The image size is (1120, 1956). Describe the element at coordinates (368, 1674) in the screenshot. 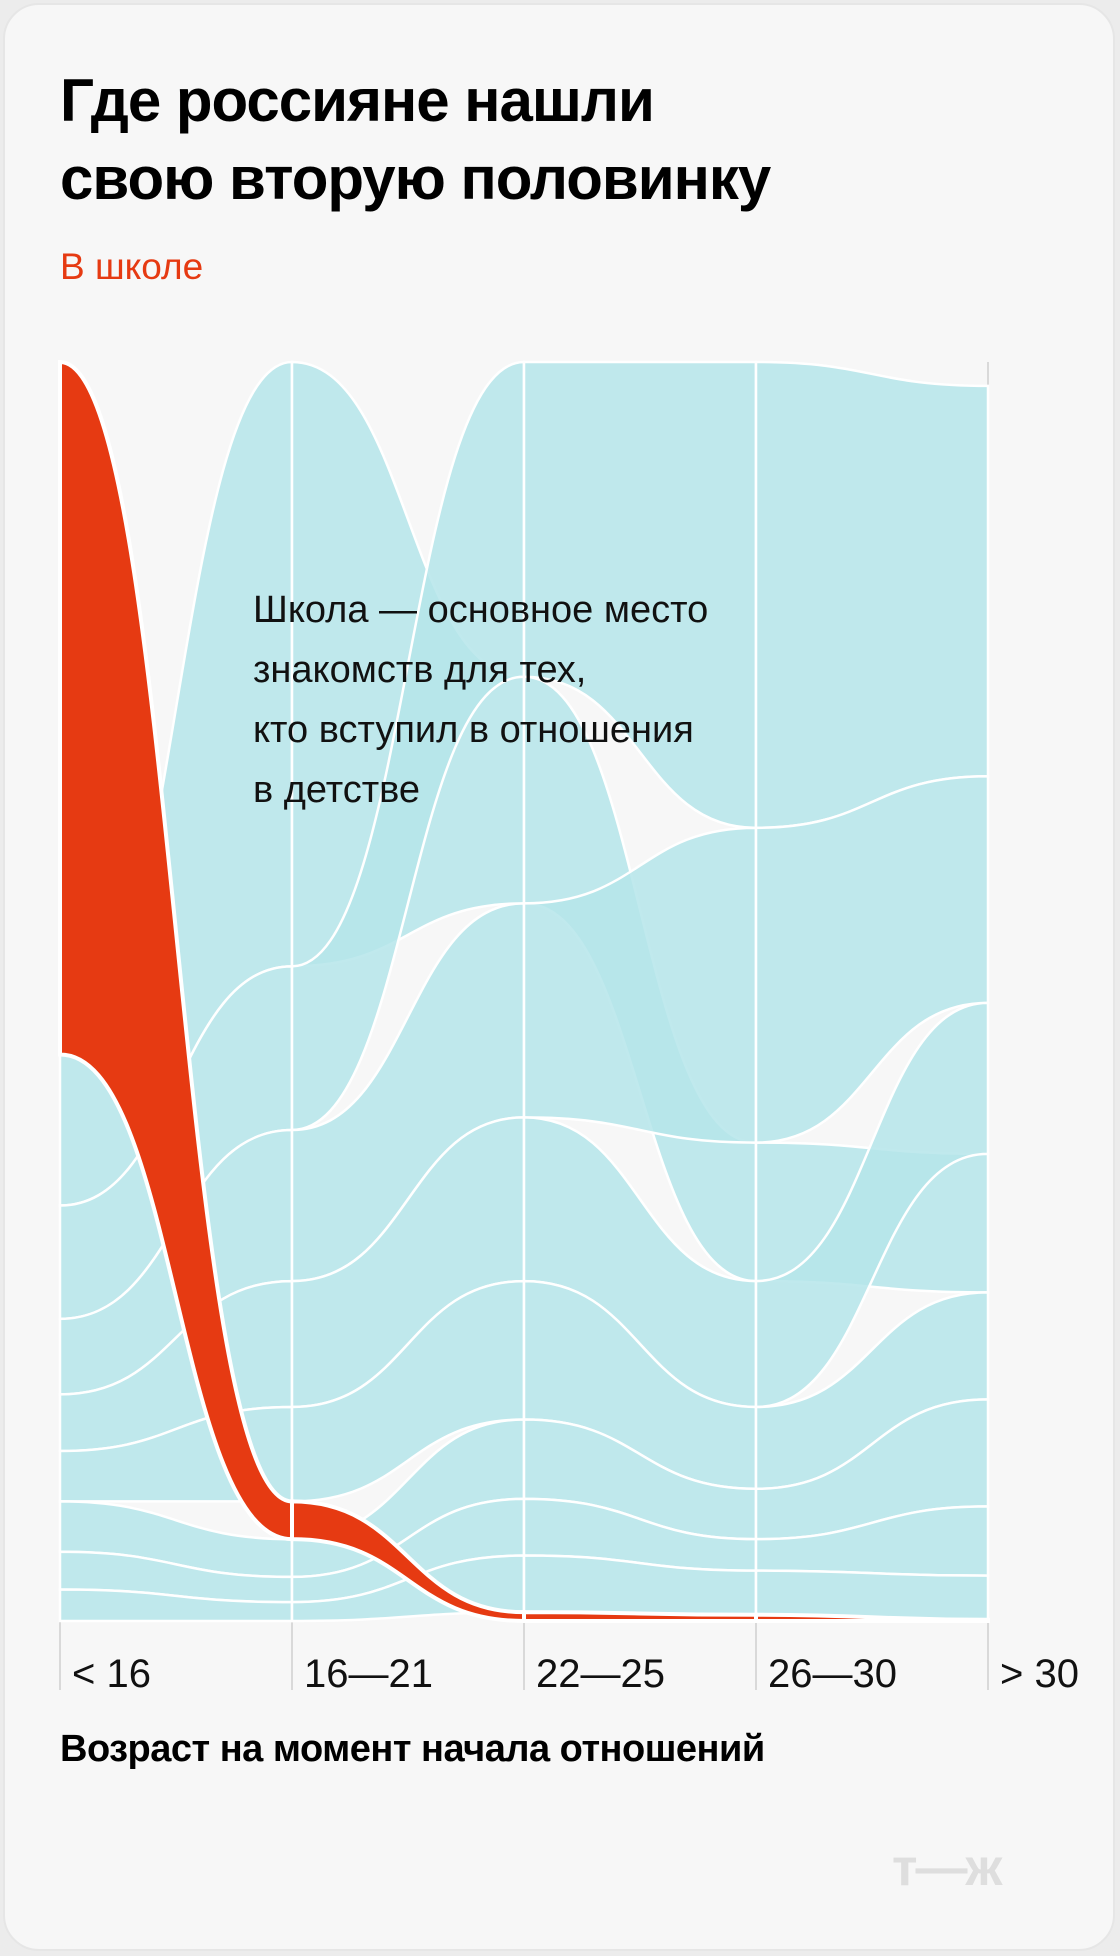

I see `tick-label: 16—21` at that location.